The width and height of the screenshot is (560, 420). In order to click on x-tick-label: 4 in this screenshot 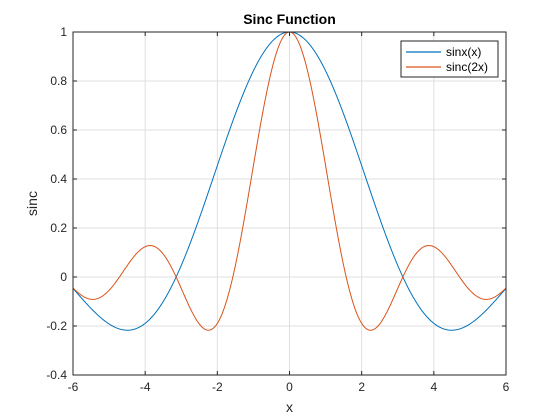, I will do `click(433, 387)`.